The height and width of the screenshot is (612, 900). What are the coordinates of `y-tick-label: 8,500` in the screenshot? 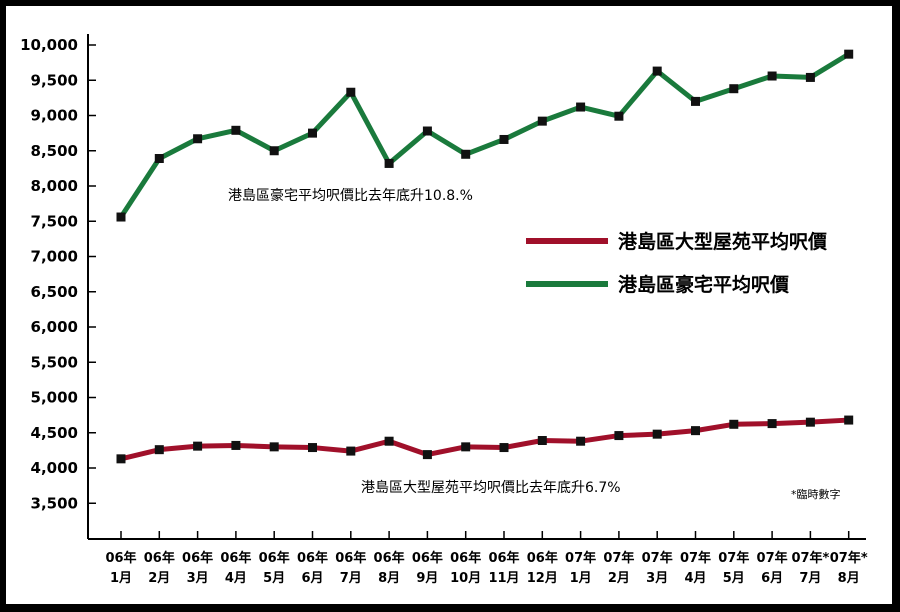 It's located at (54, 151).